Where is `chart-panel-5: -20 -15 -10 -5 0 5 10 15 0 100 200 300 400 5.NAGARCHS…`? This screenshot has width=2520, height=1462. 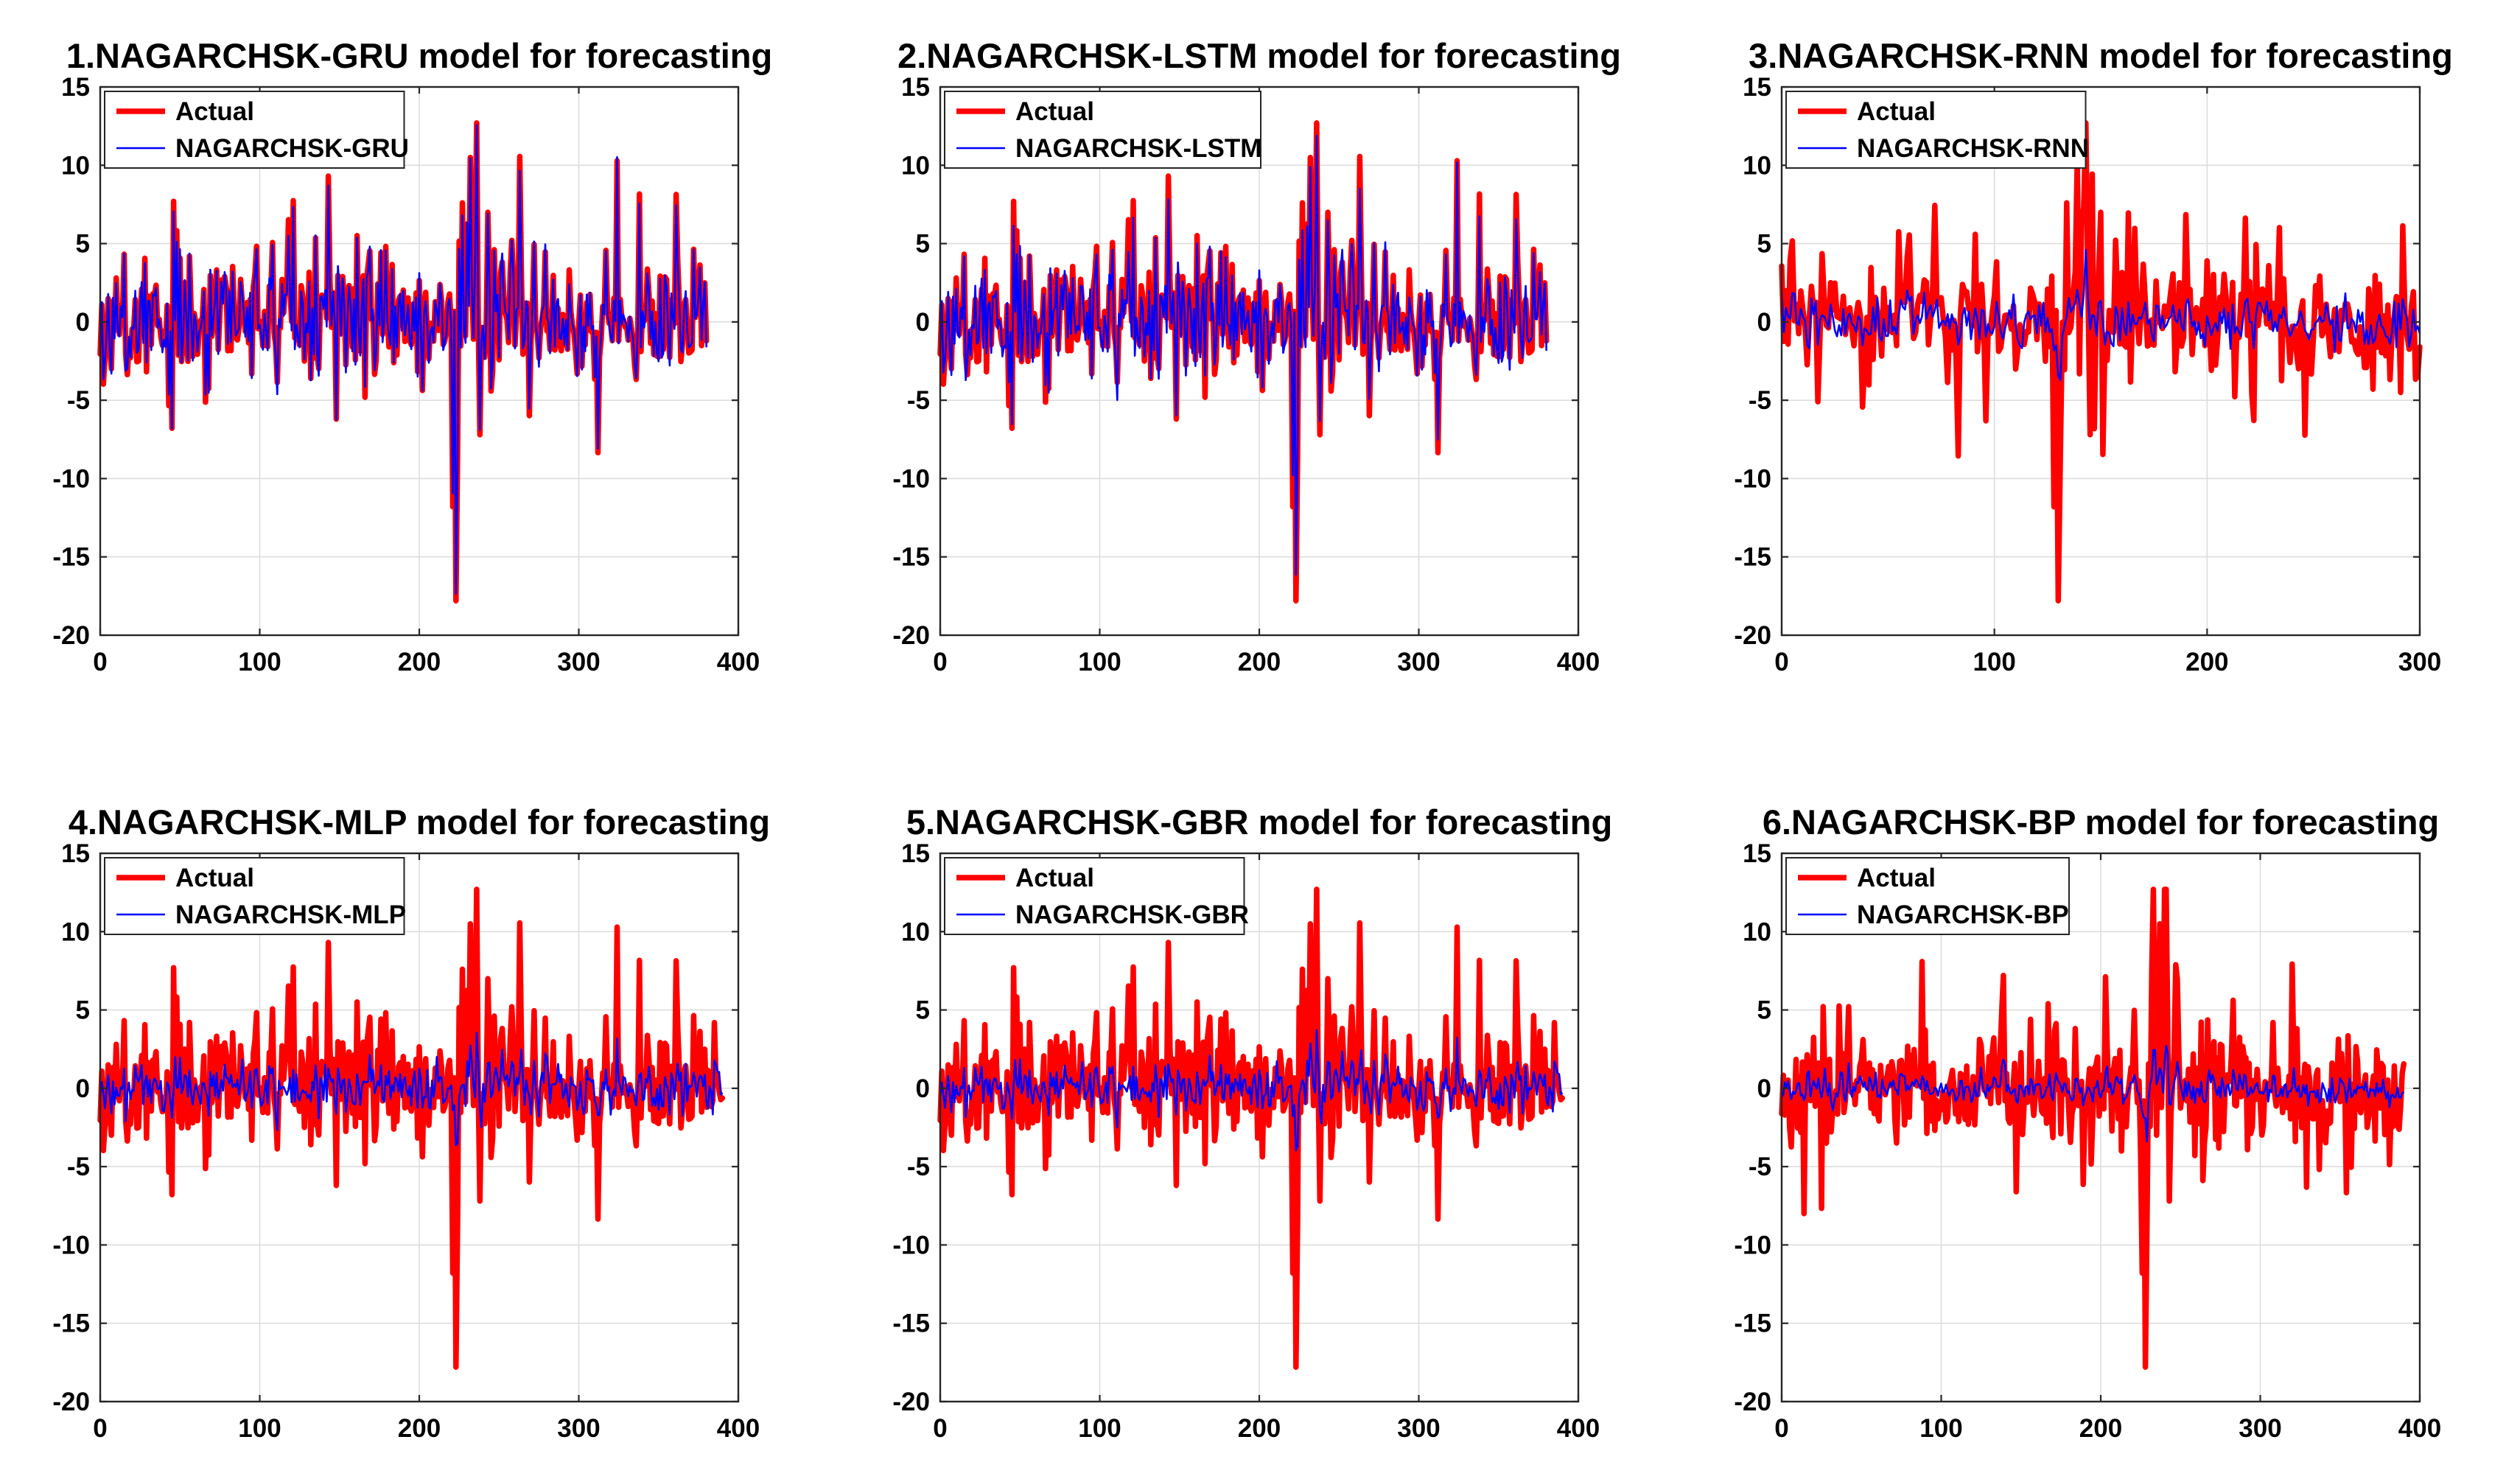
chart-panel-5: -20 -15 -10 -5 0 5 10 15 0 100 200 300 400 5.NAGARCHS… is located at coordinates (1252, 1122).